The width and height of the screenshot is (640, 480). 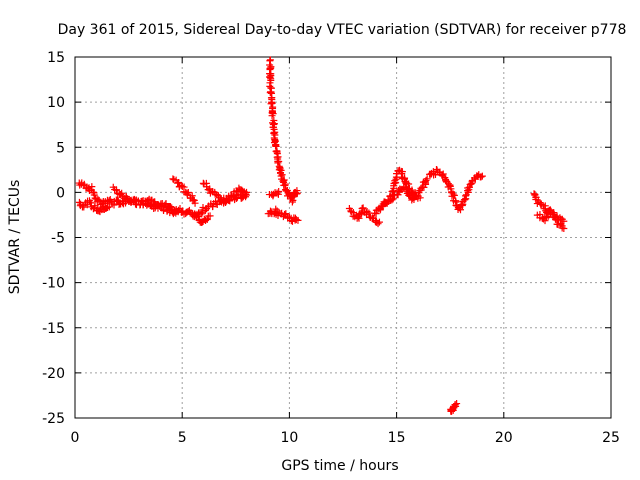 I want to click on y-tick-labels: 15 10 5 0 -5 -10 -15 -20 -25, so click(x=53, y=238).